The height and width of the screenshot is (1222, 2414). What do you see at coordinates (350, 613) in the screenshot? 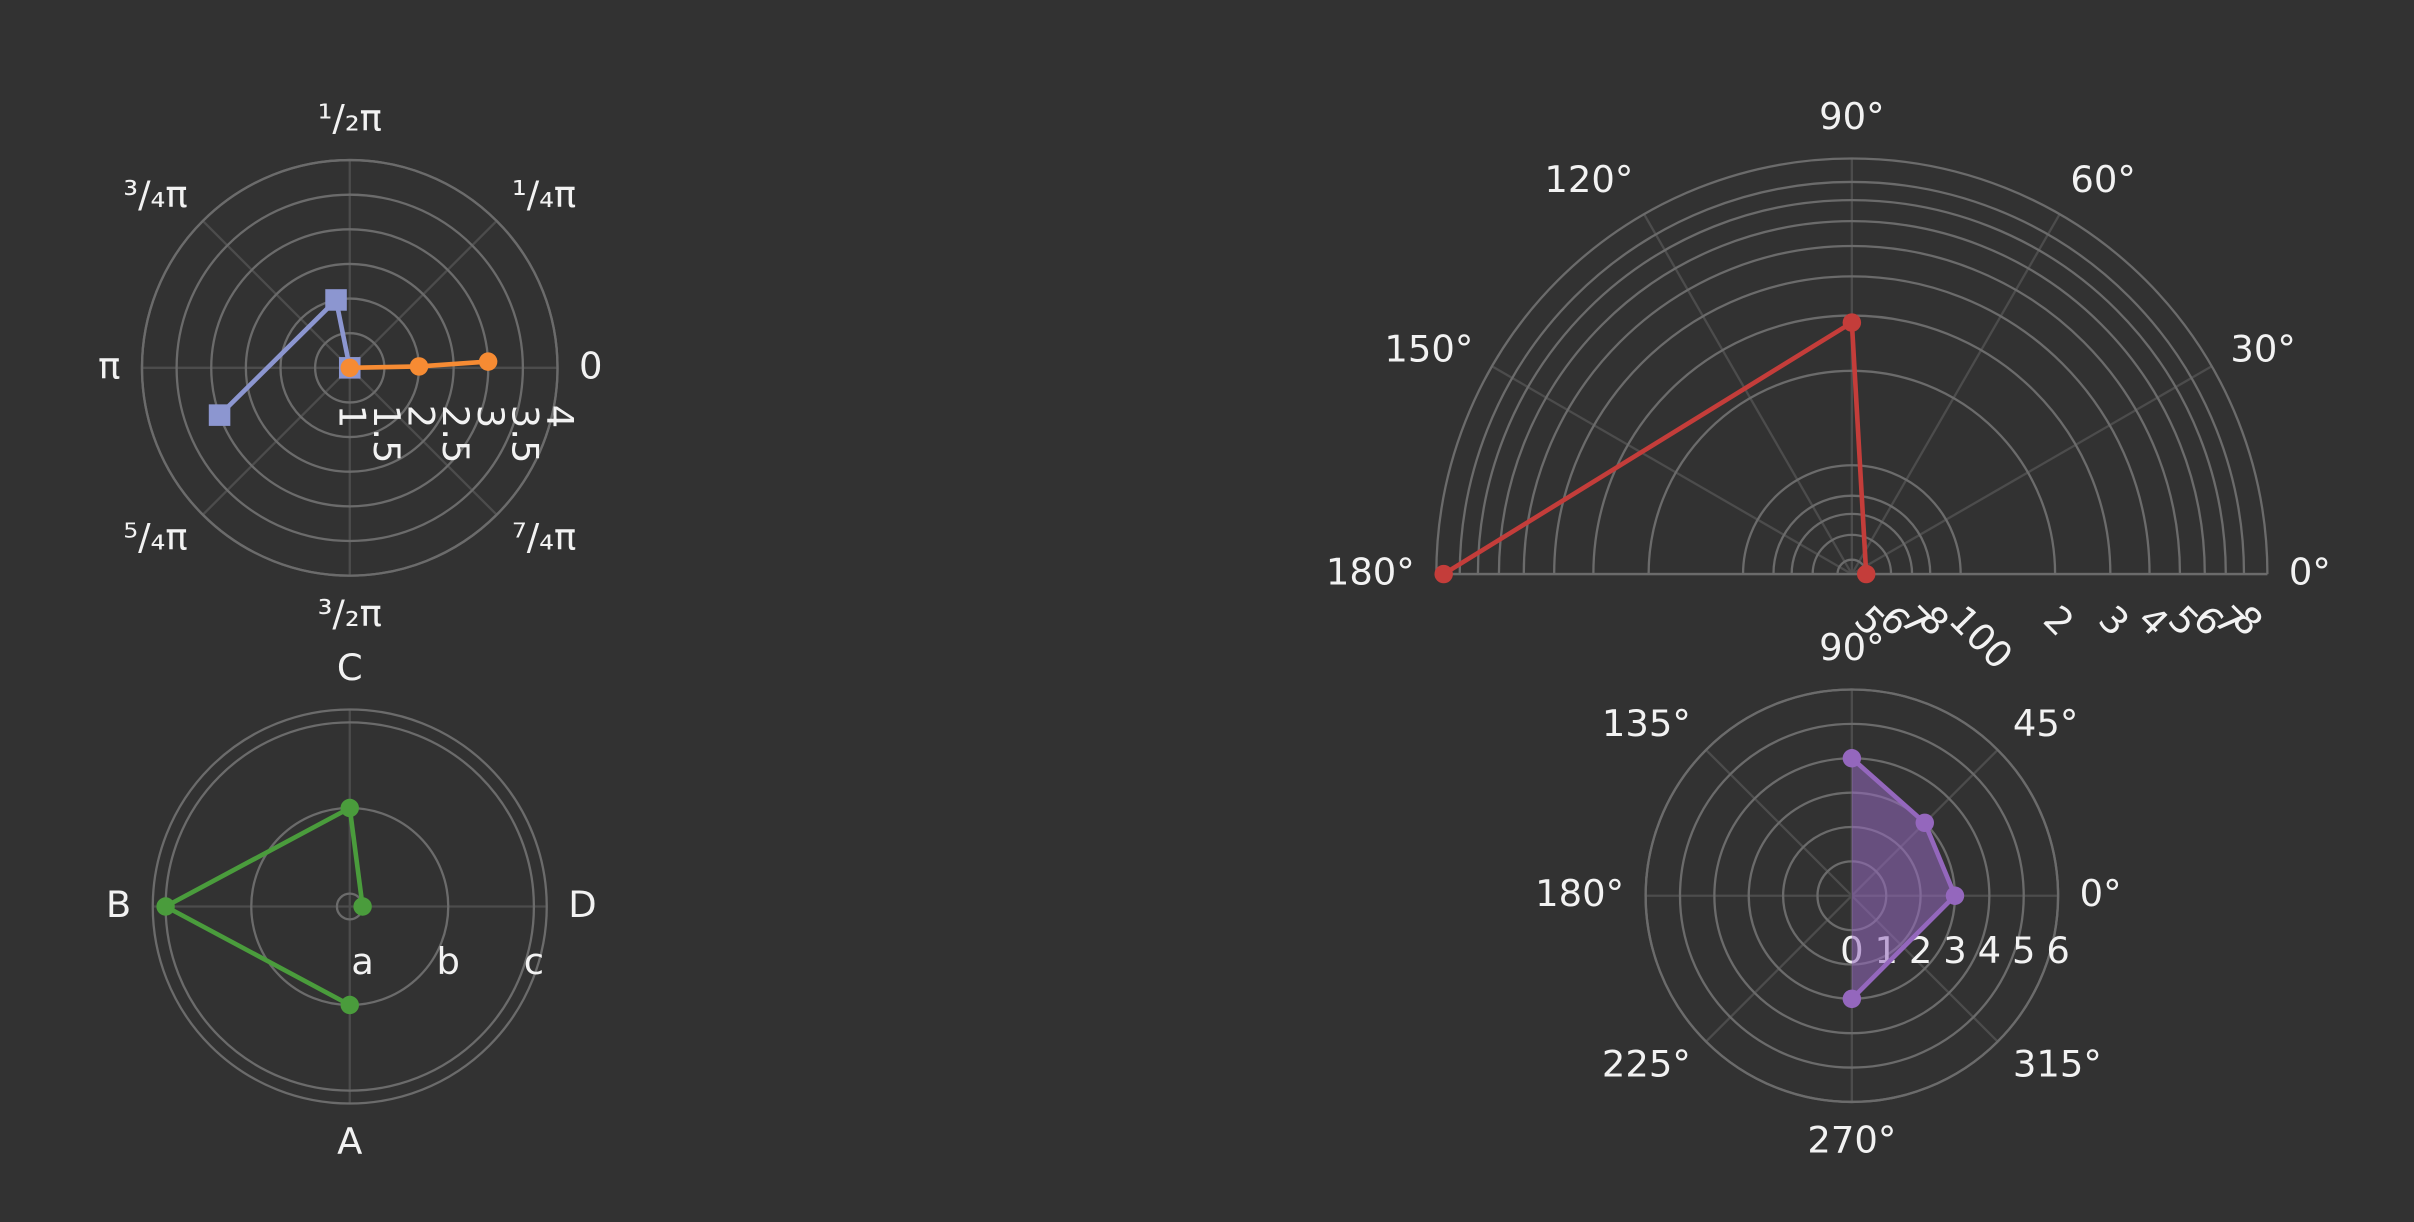
I see `angular-tick-label: ³/₂π` at bounding box center [350, 613].